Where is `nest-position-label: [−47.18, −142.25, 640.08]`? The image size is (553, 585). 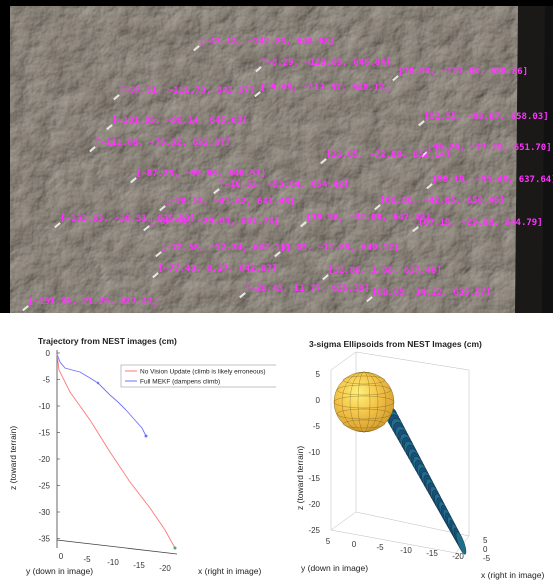 nest-position-label: [−47.18, −142.25, 640.08] is located at coordinates (267, 42).